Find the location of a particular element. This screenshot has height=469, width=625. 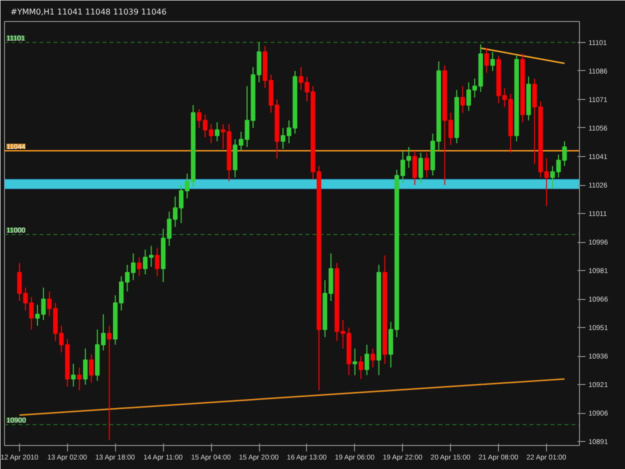

chart-title: #YMM0,H1 11041 11048 11039 11046 is located at coordinates (88, 12).